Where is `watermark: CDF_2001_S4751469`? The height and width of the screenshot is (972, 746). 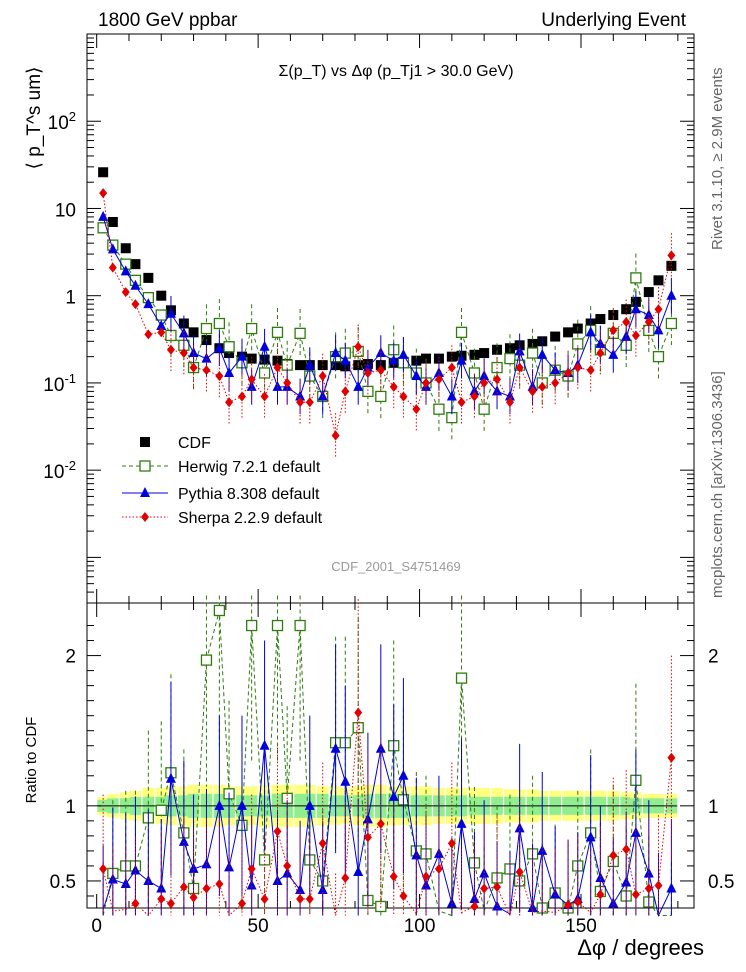
watermark: CDF_2001_S4751469 is located at coordinates (395, 566).